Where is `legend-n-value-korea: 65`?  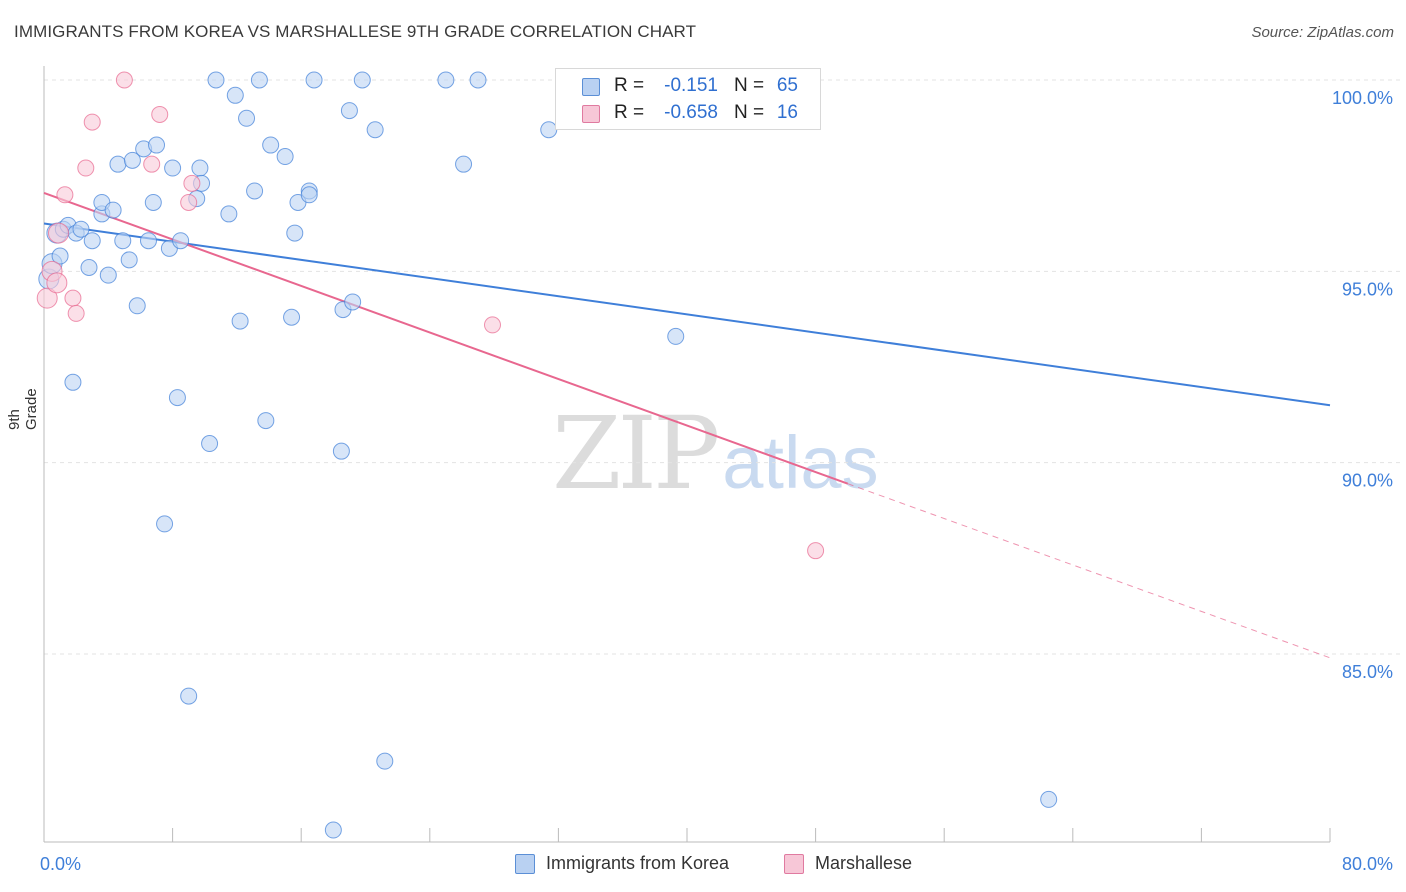 legend-n-value-korea: 65 is located at coordinates (787, 85).